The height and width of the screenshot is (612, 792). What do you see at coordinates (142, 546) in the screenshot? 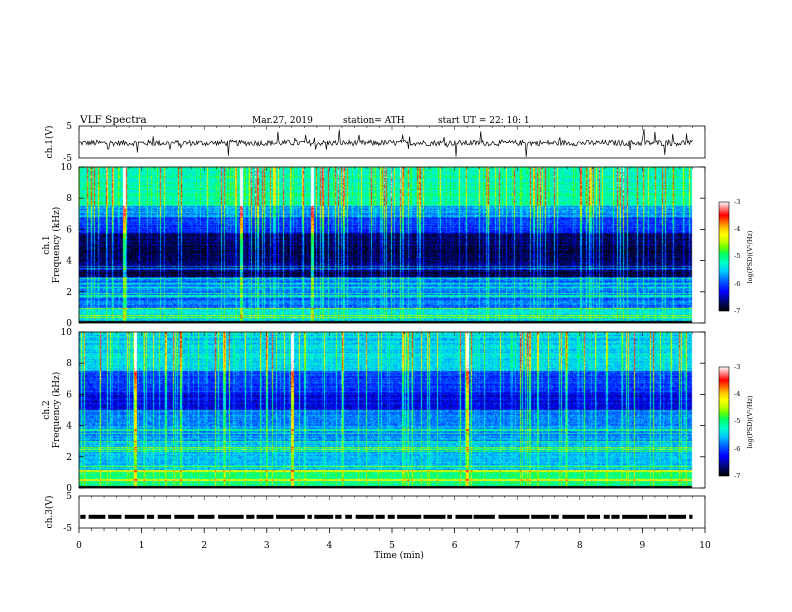
I see `x-tick-label: 1` at bounding box center [142, 546].